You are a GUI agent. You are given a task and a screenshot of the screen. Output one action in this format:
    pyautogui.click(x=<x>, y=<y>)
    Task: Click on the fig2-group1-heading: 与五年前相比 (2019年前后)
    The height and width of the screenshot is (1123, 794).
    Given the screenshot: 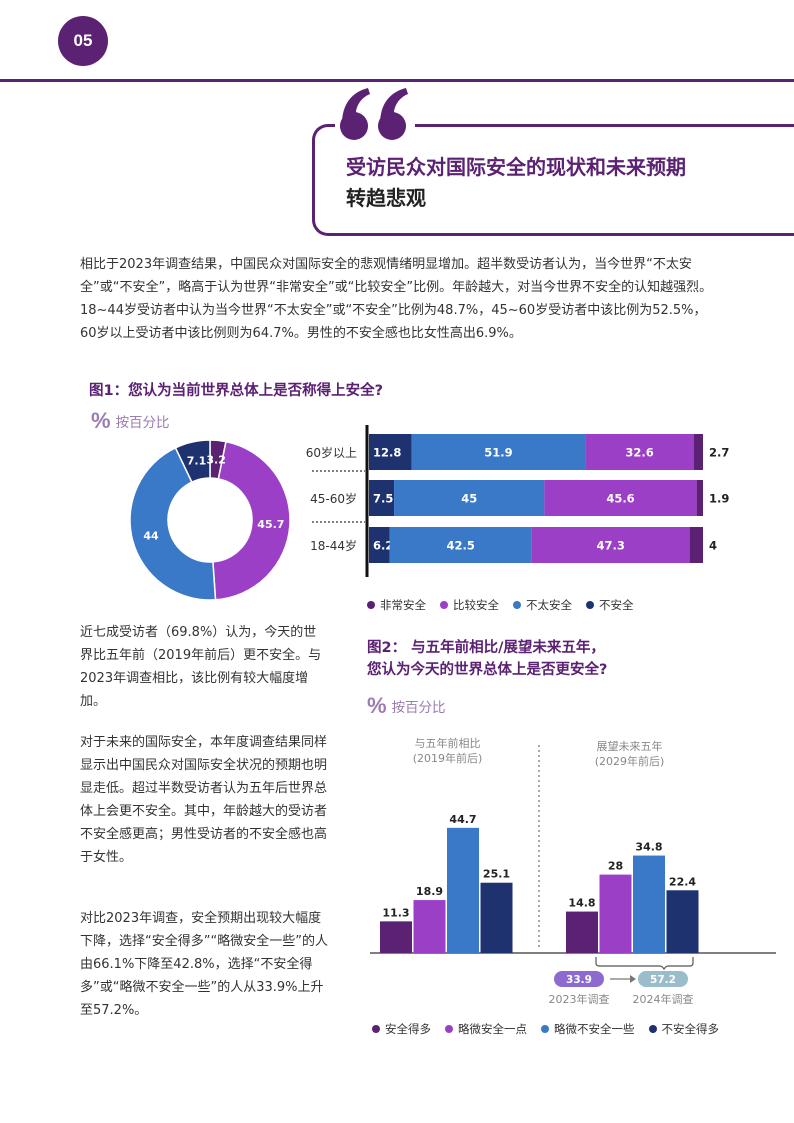 What is the action you would take?
    pyautogui.click(x=447, y=751)
    